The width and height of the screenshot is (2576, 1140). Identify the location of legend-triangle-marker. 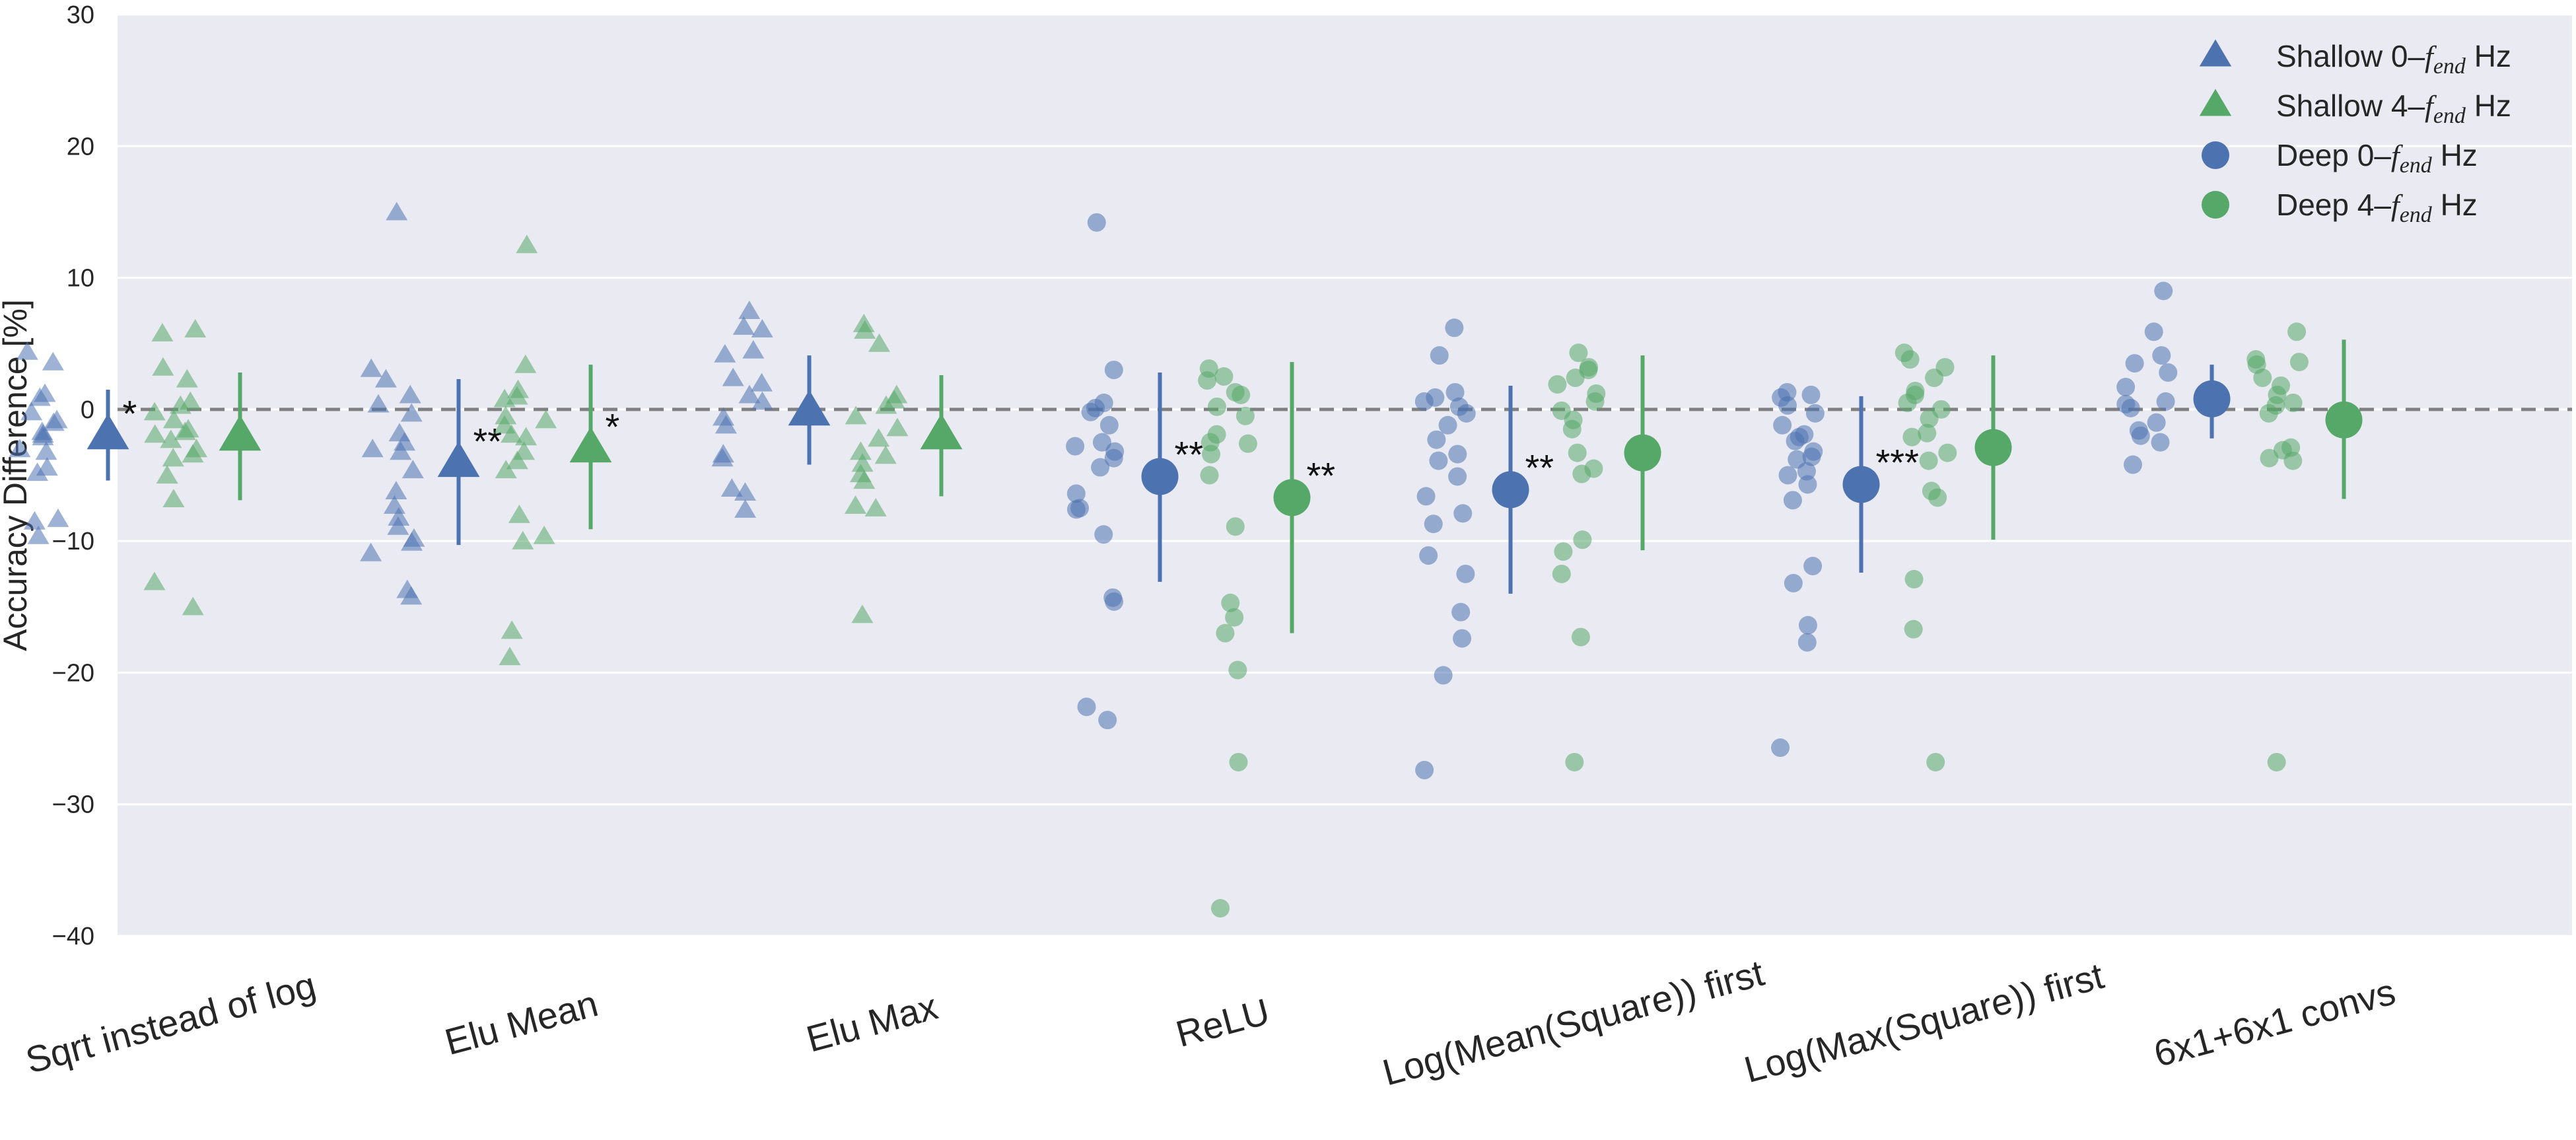
(2216, 102).